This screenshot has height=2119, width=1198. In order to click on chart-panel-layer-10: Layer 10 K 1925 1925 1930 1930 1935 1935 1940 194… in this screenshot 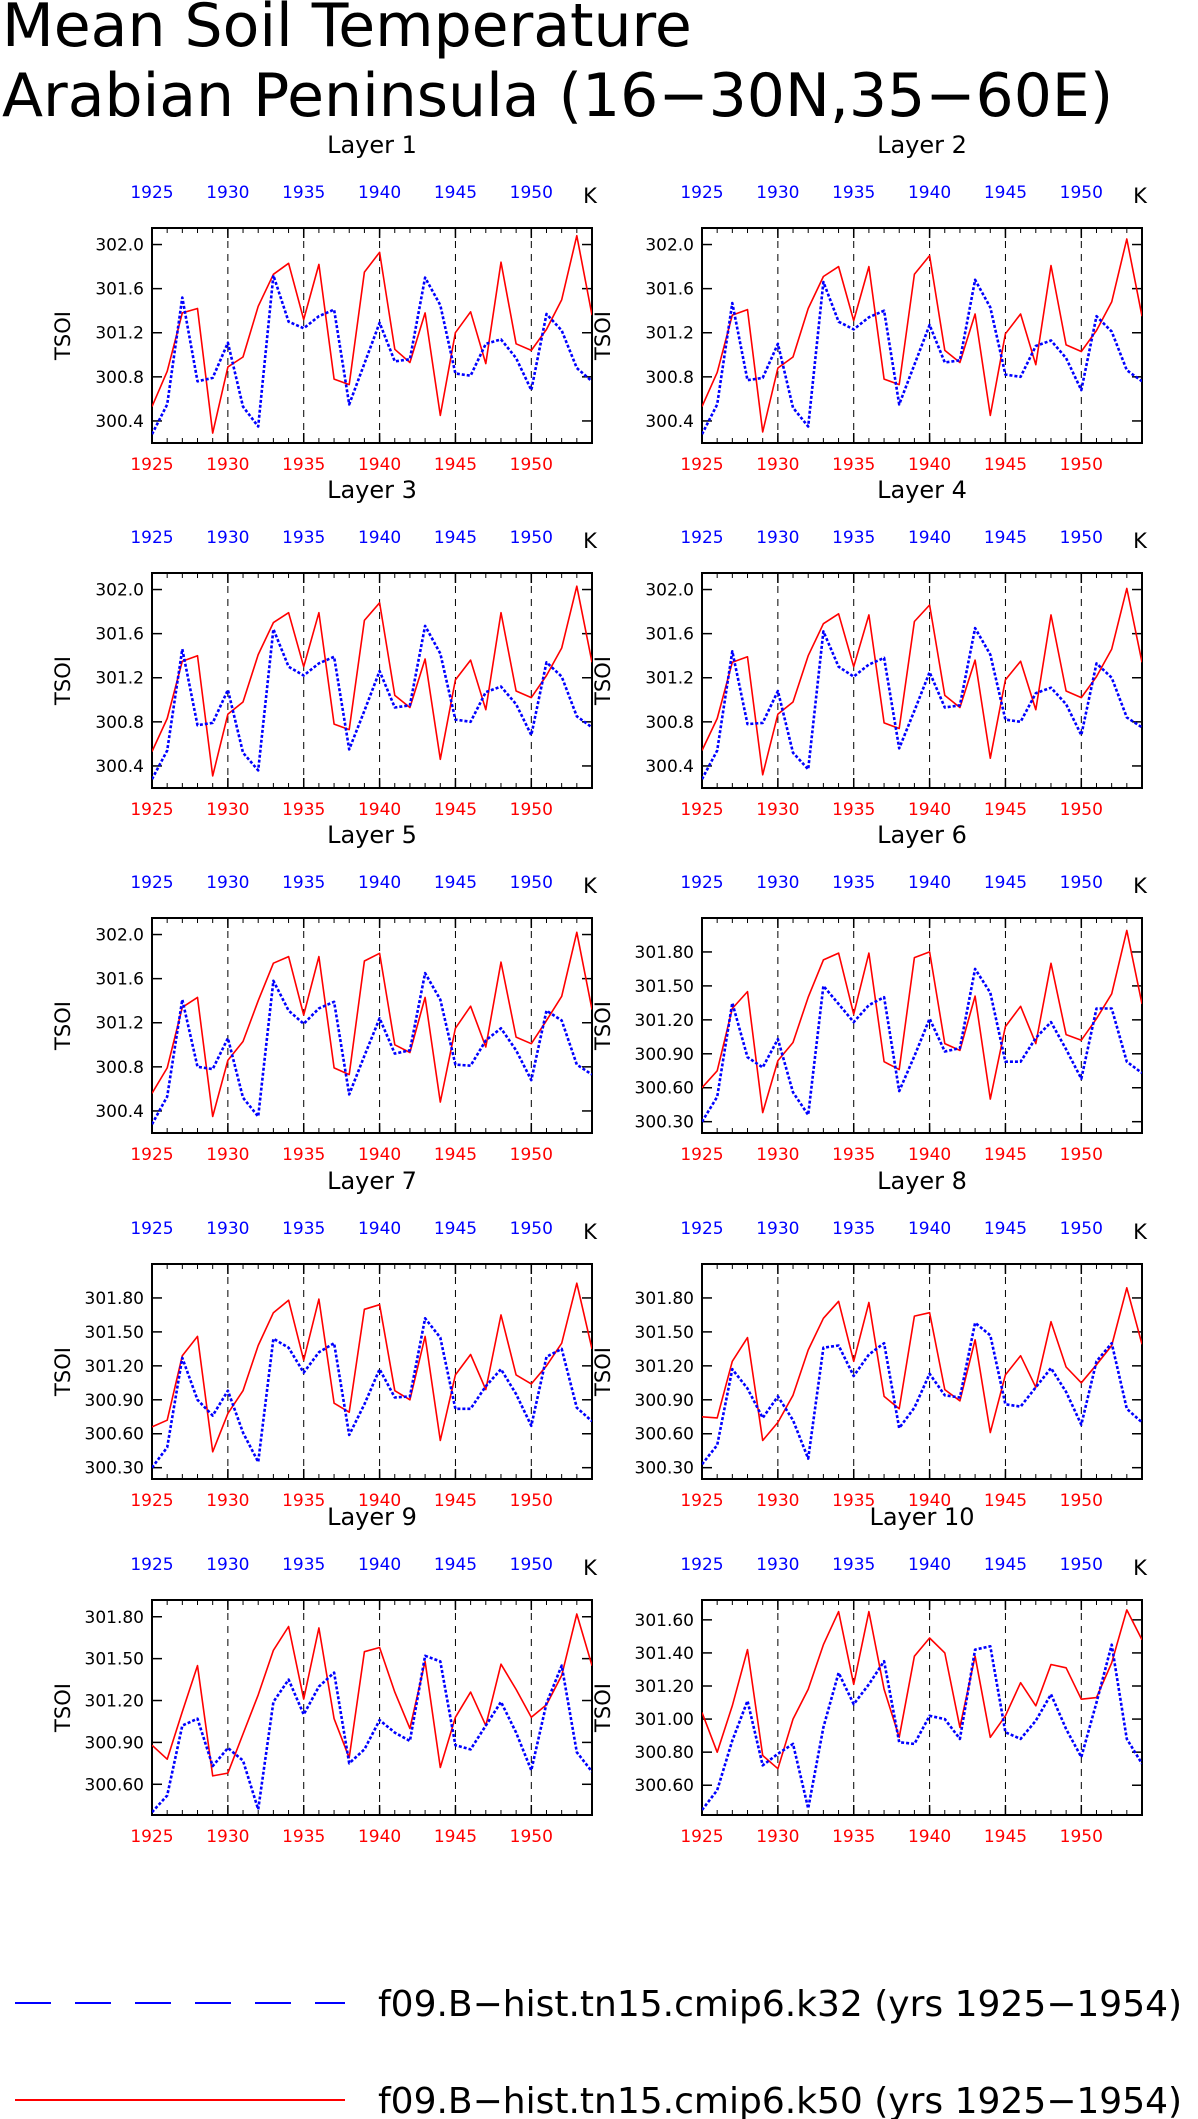, I will do `click(869, 1675)`.